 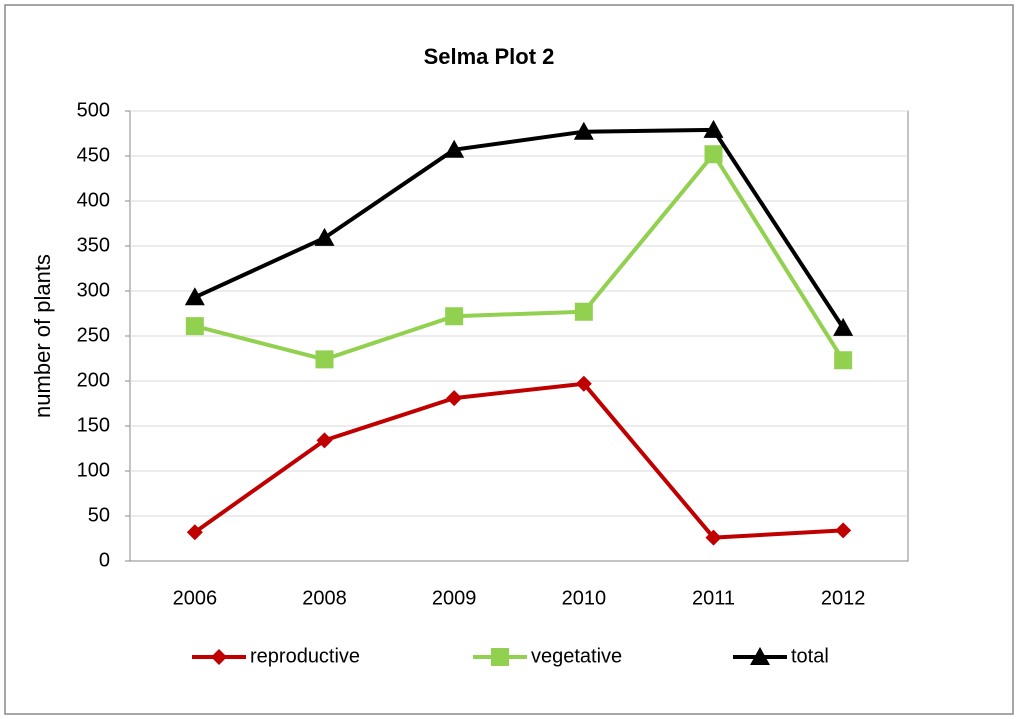 I want to click on x-tick-label: 2010, so click(x=584, y=598).